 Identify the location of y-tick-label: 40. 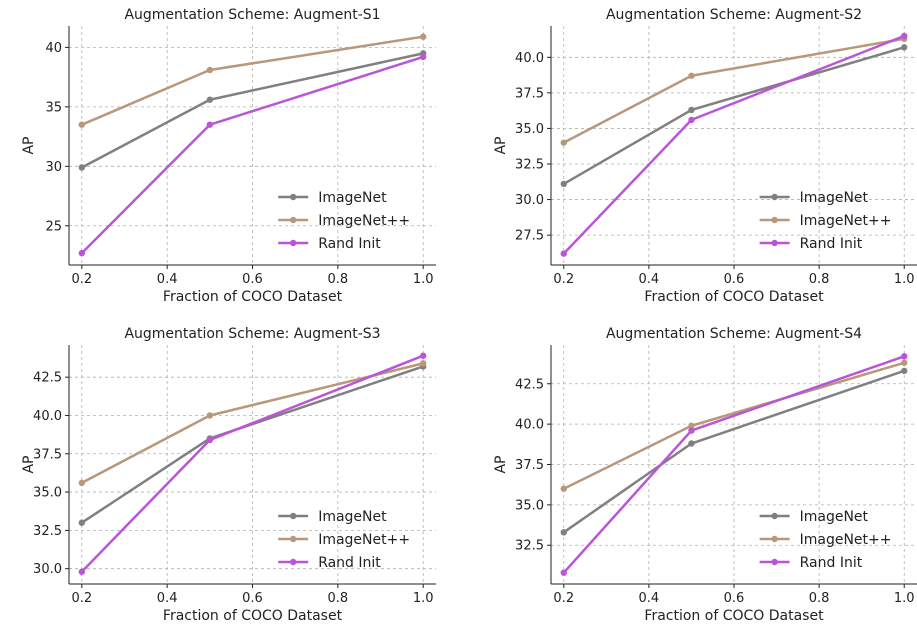
(53, 48).